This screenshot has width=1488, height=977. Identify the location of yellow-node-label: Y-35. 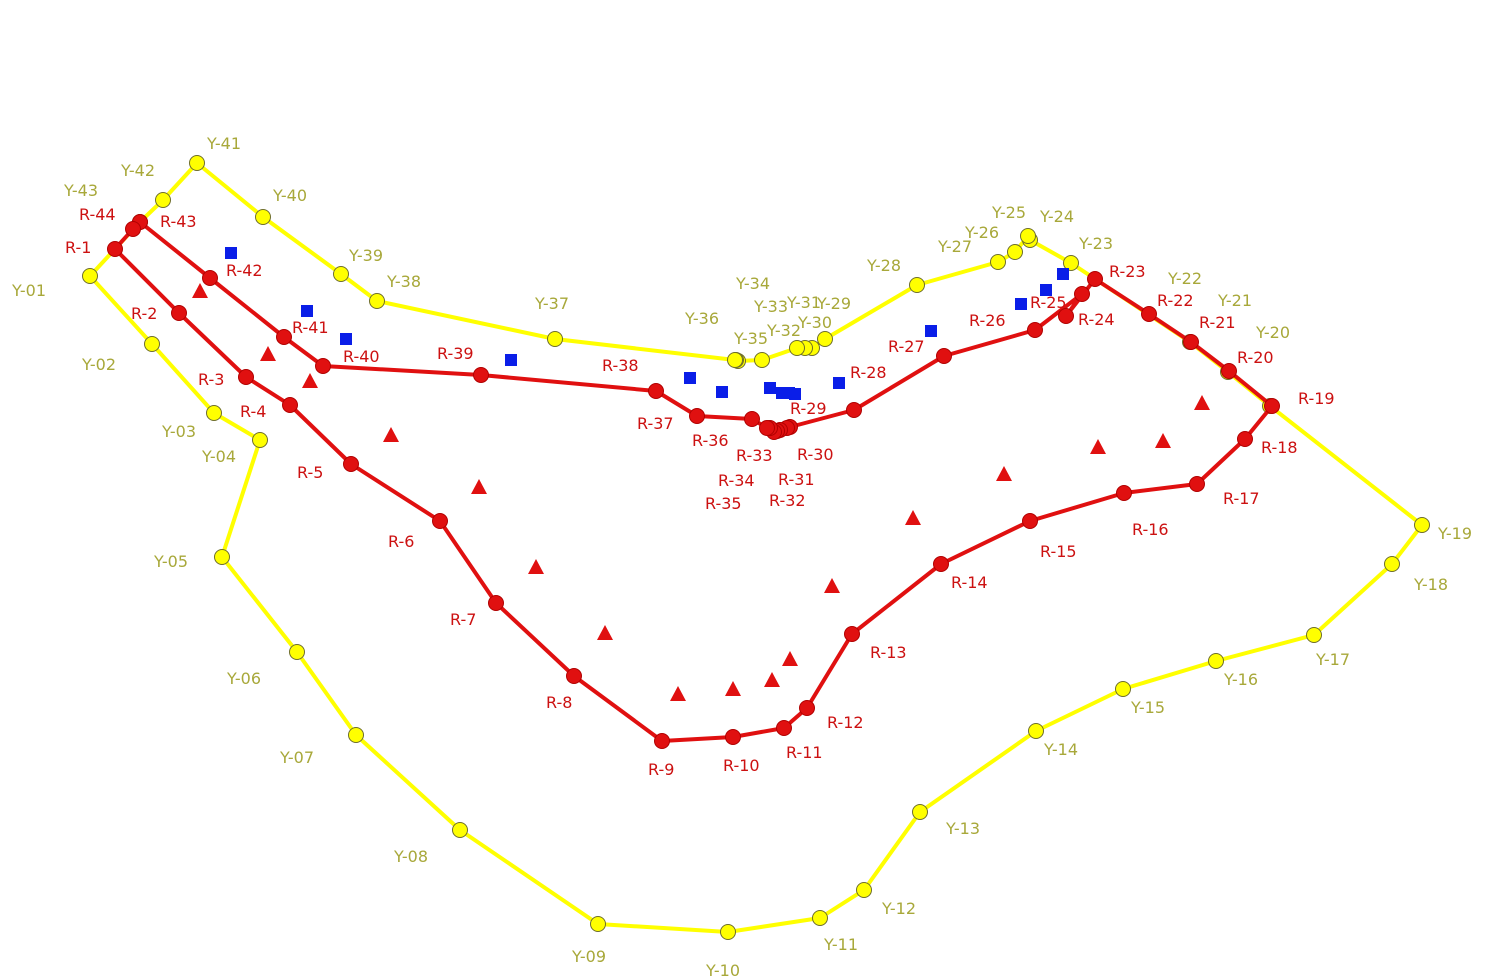
(750, 338).